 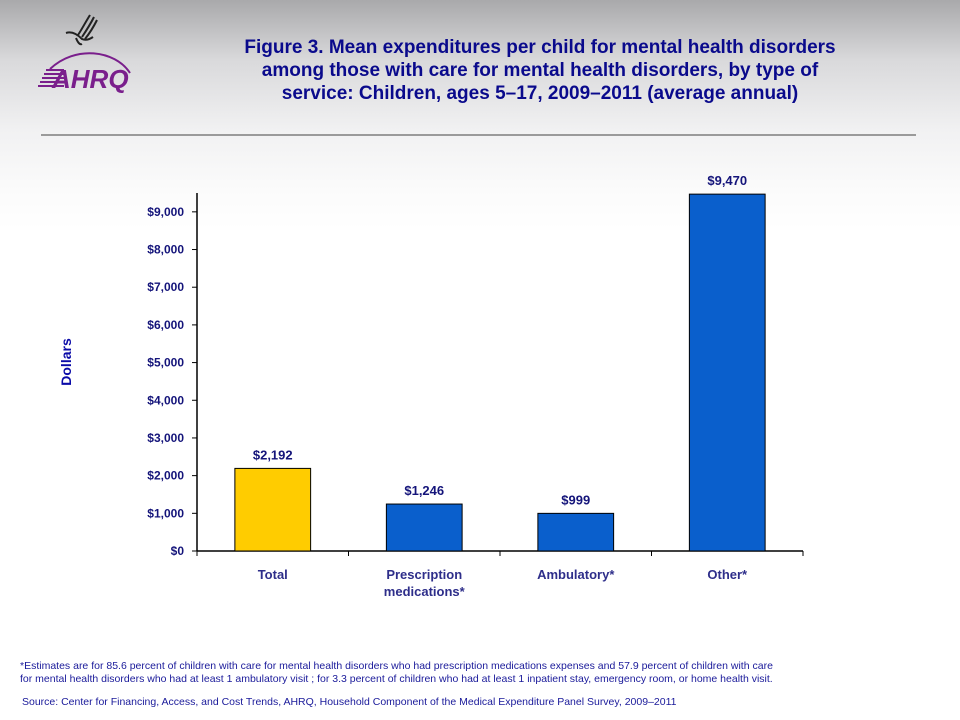 What do you see at coordinates (165, 438) in the screenshot?
I see `y-tick-label: $3,000` at bounding box center [165, 438].